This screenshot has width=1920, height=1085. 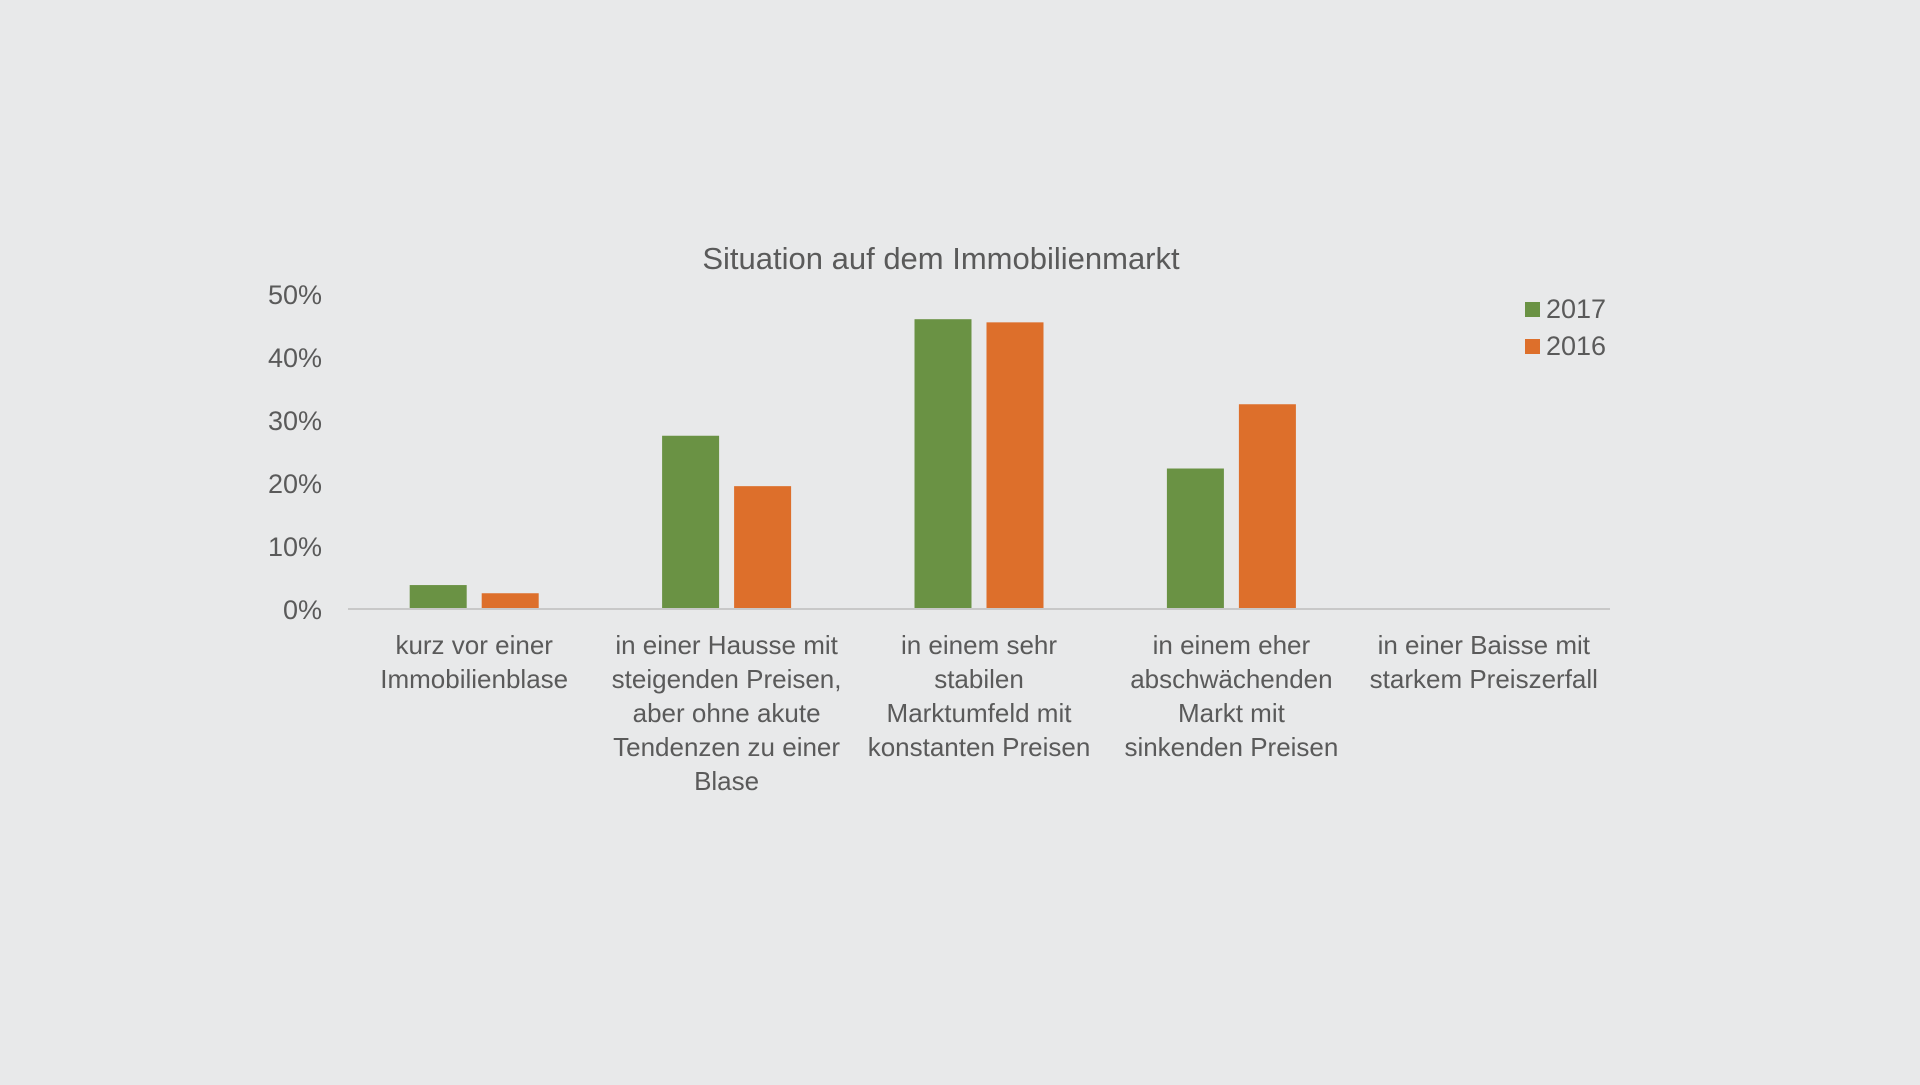 I want to click on y-axis: 0% 10% 20% 30% 40% 50%, so click(x=295, y=452).